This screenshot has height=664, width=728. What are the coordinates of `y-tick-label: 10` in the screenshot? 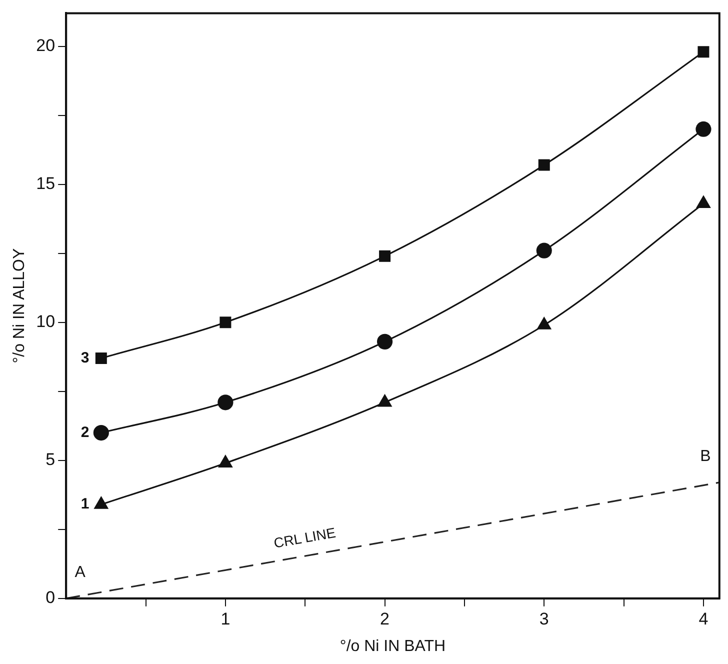 It's located at (46, 322).